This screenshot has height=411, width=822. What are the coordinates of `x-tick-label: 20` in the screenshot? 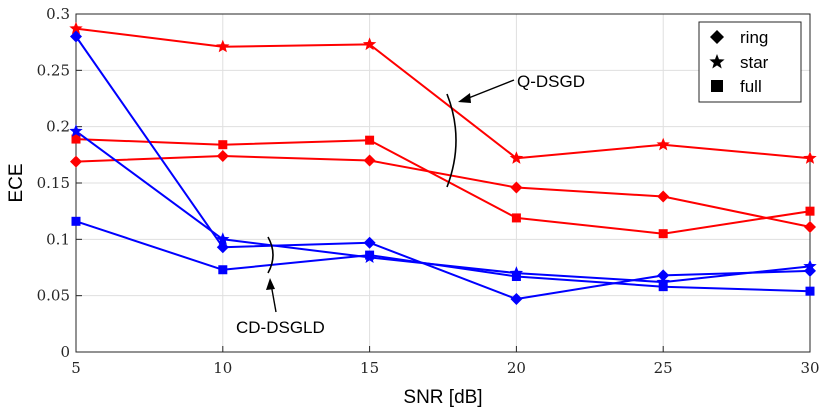 It's located at (516, 368).